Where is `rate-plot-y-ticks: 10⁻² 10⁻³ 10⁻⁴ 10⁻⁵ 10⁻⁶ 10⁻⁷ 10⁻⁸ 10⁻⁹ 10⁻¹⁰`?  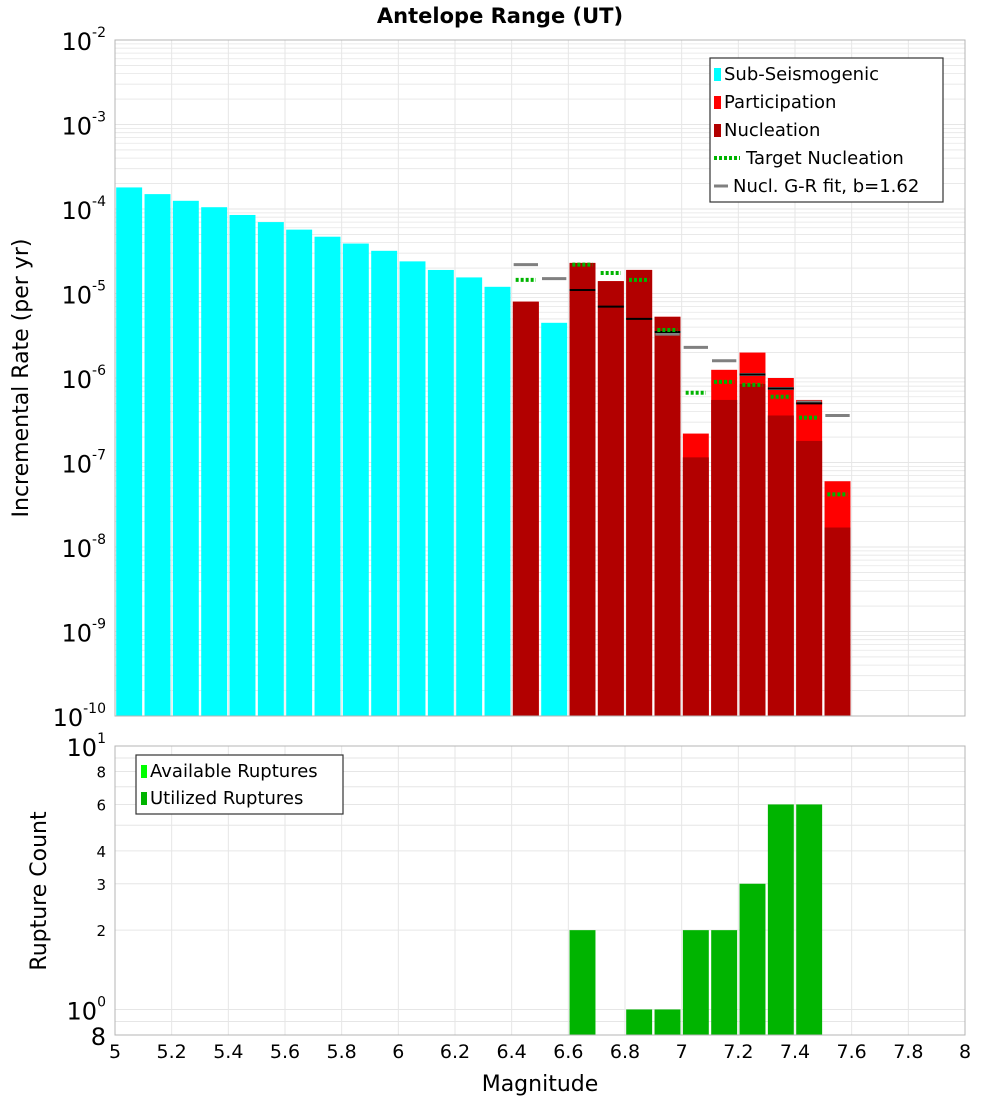 rate-plot-y-ticks: 10⁻² 10⁻³ 10⁻⁴ 10⁻⁵ 10⁻⁶ 10⁻⁷ 10⁻⁸ 10⁻⁹ 10⁻¹⁰ is located at coordinates (80, 378).